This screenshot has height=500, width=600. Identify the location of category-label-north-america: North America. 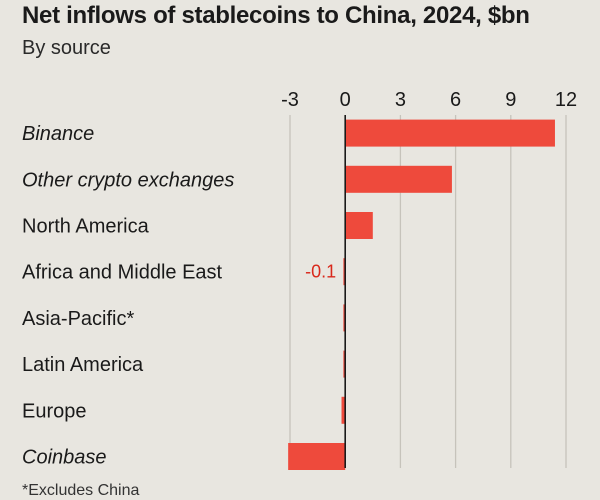
(86, 227).